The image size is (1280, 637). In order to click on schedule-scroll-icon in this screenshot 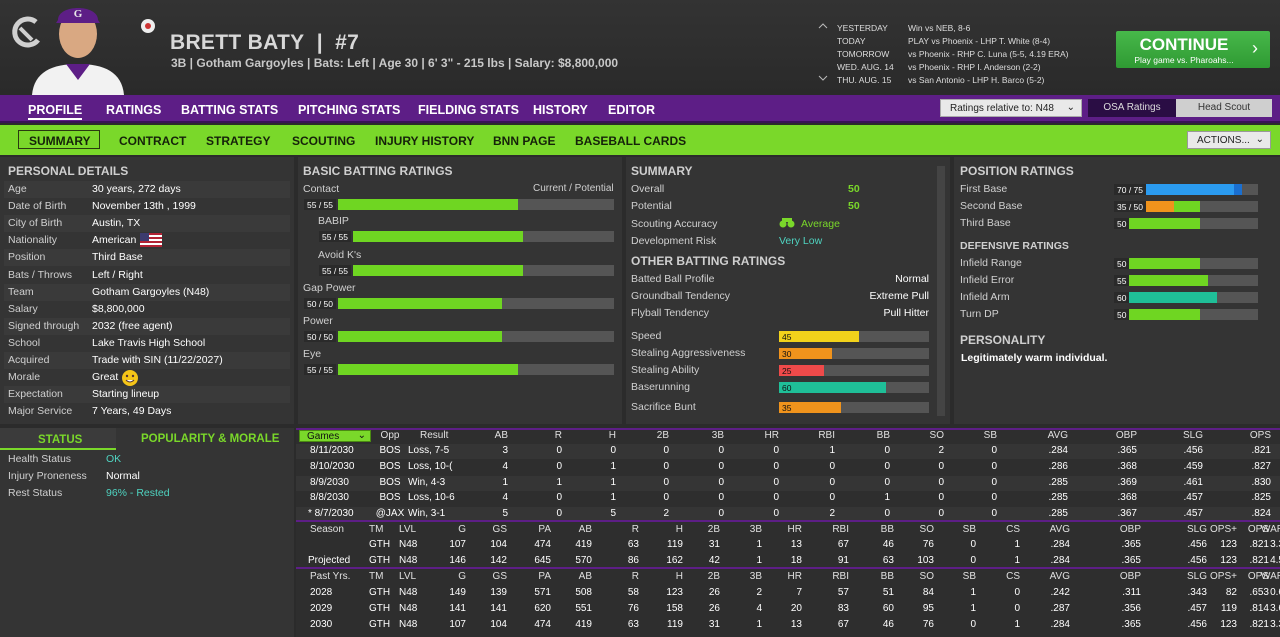, I will do `click(823, 52)`.